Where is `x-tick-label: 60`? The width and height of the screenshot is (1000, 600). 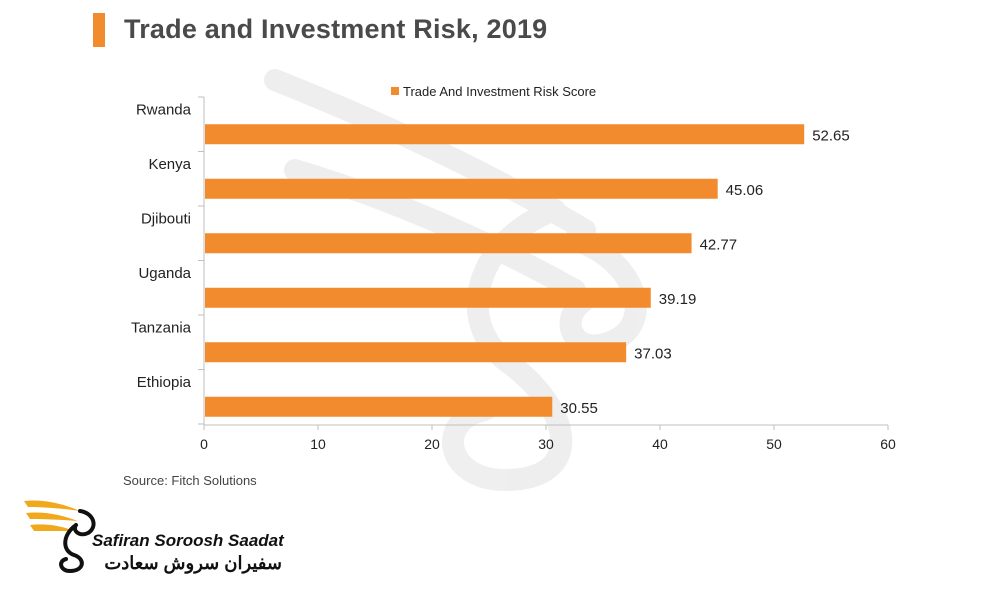
x-tick-label: 60 is located at coordinates (888, 444).